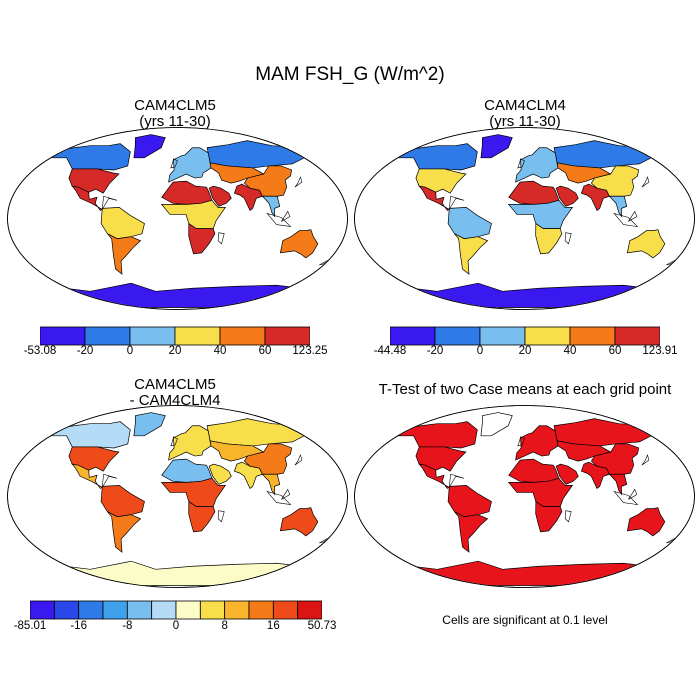 The width and height of the screenshot is (700, 700). I want to click on colorbar-tick-label: 8, so click(224, 626).